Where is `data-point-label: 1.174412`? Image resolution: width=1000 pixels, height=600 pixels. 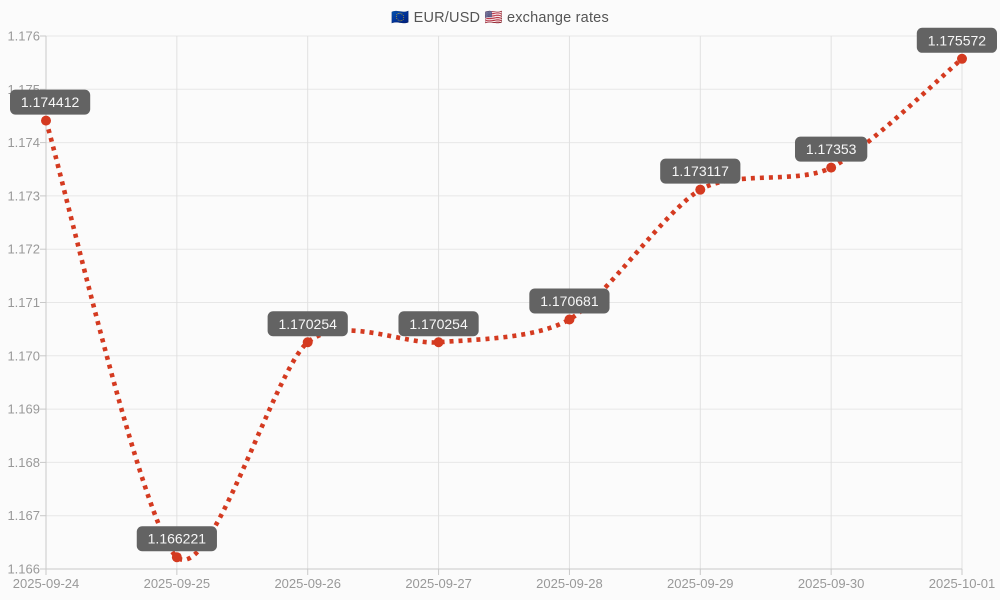 data-point-label: 1.174412 is located at coordinates (50, 102).